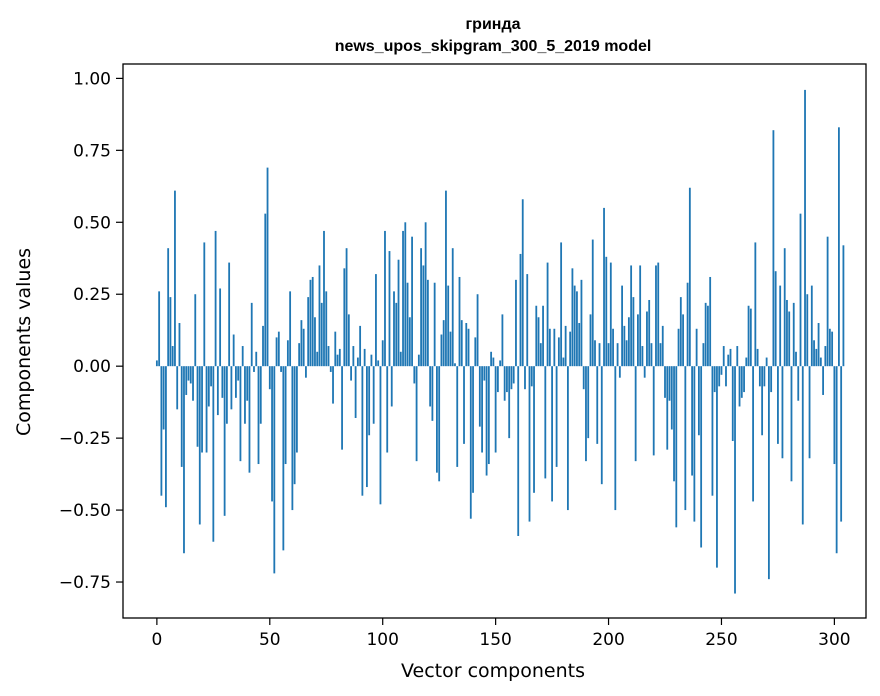 The height and width of the screenshot is (696, 880). Describe the element at coordinates (382, 640) in the screenshot. I see `x-tick-label: 100` at that location.